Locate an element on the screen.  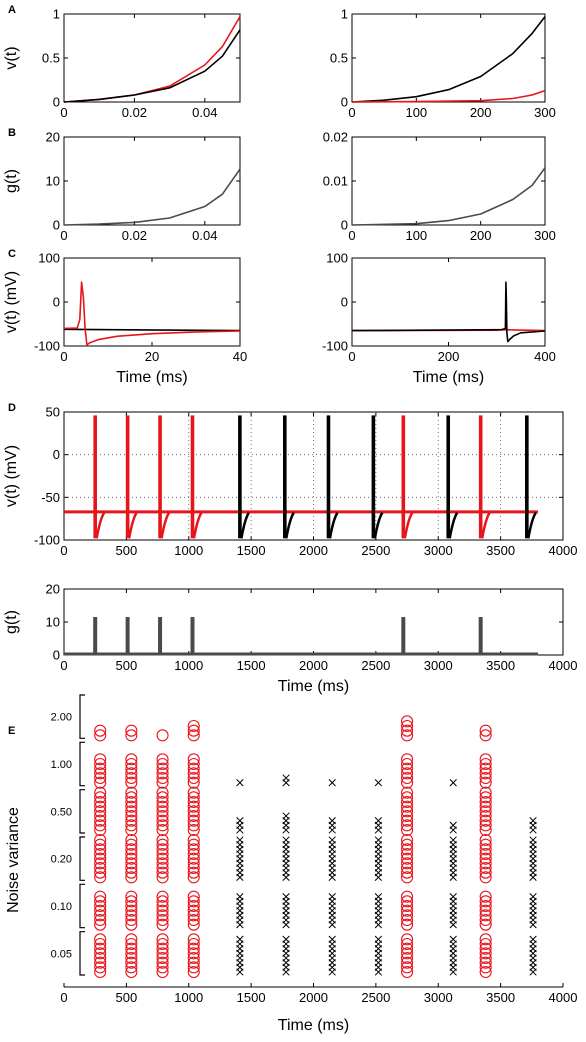
noise-group-label: 0.10 is located at coordinates (61, 907).